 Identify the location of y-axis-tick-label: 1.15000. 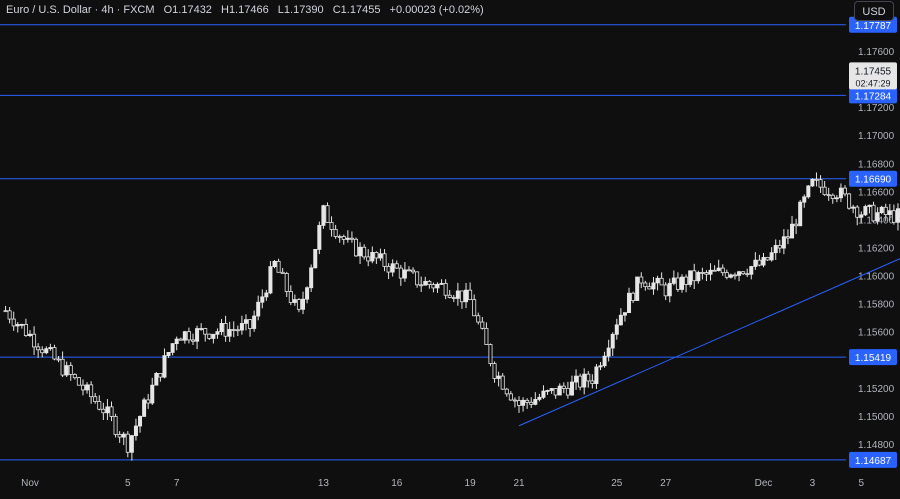
(876, 417).